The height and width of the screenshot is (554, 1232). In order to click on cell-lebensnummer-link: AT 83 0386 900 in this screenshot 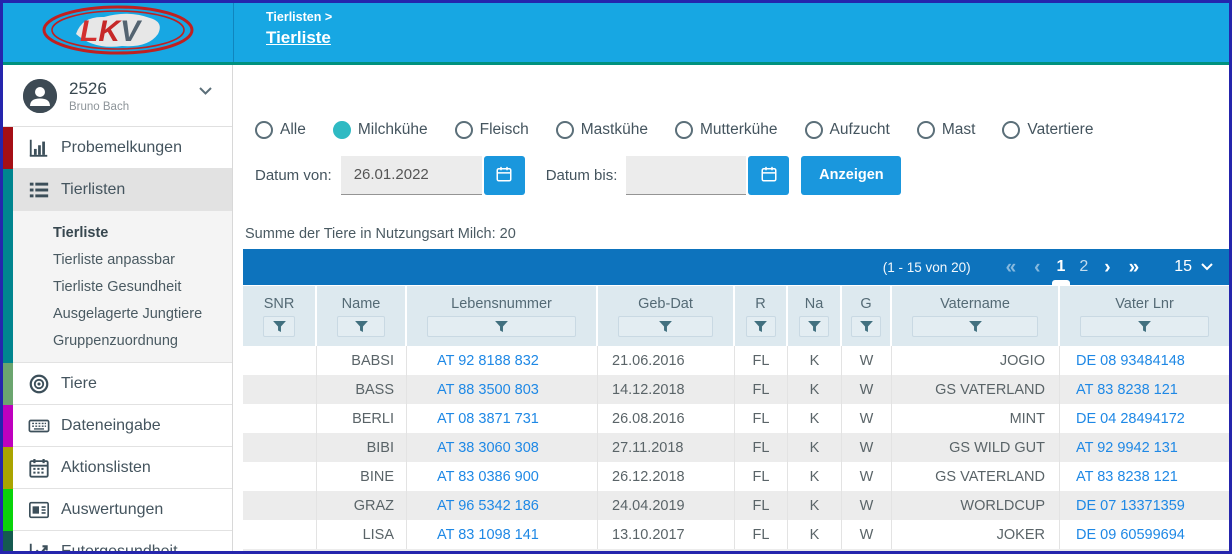, I will do `click(502, 476)`.